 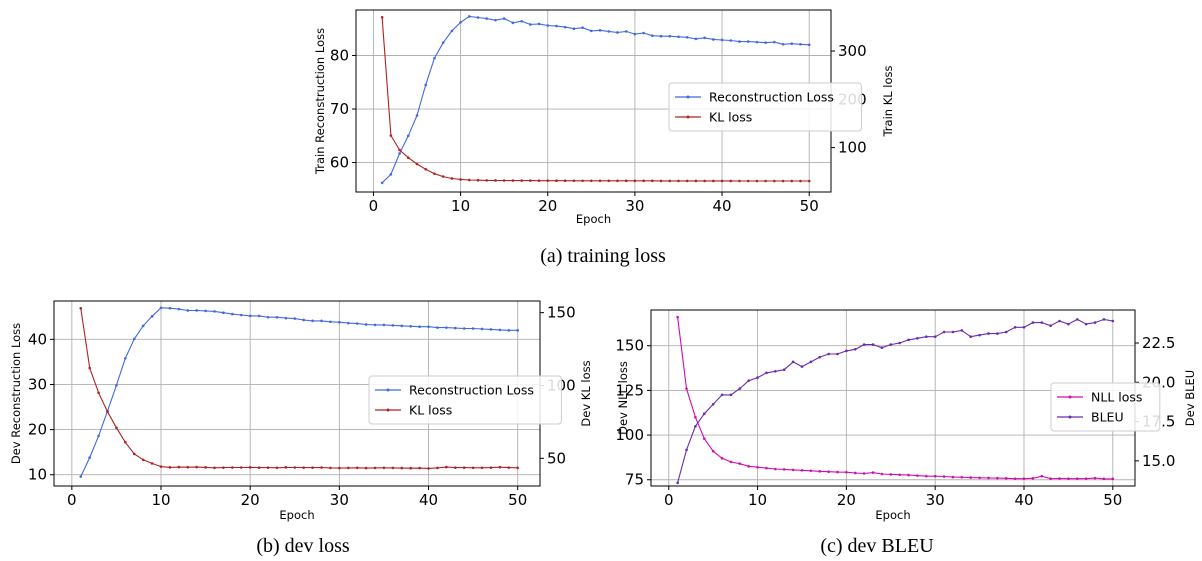 I want to click on legend: Reconstruction Loss KL loss, so click(x=765, y=107).